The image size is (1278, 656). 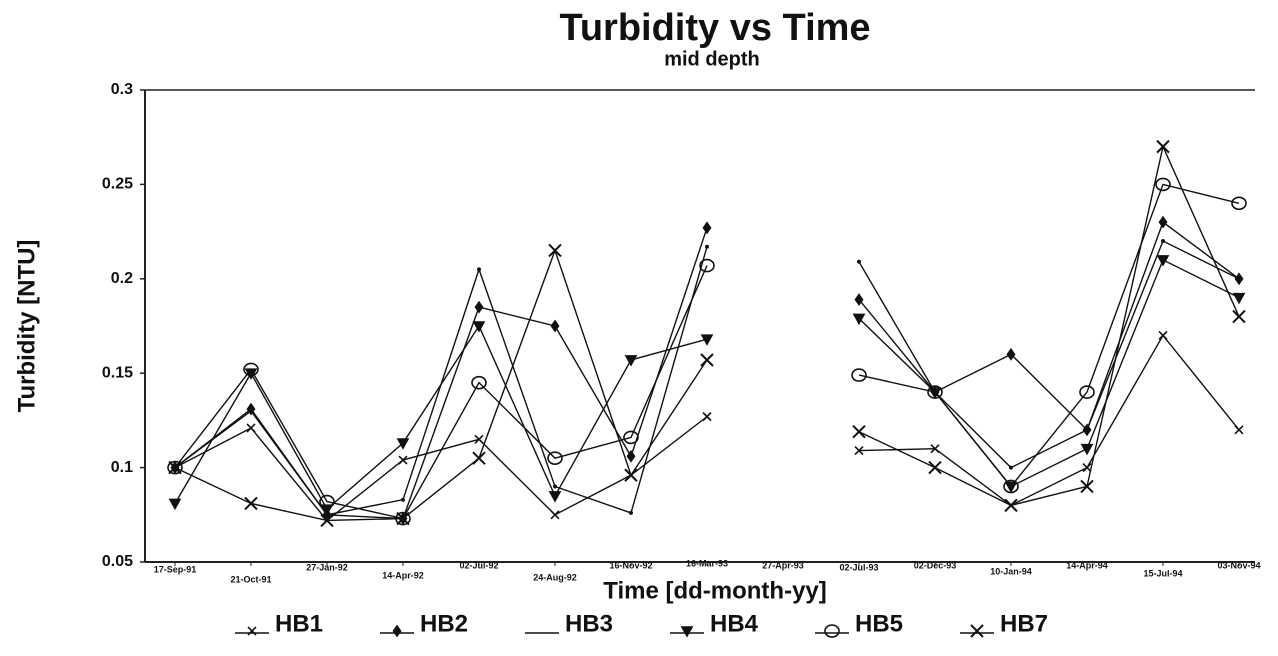 What do you see at coordinates (444, 623) in the screenshot?
I see `legend-label: HB2` at bounding box center [444, 623].